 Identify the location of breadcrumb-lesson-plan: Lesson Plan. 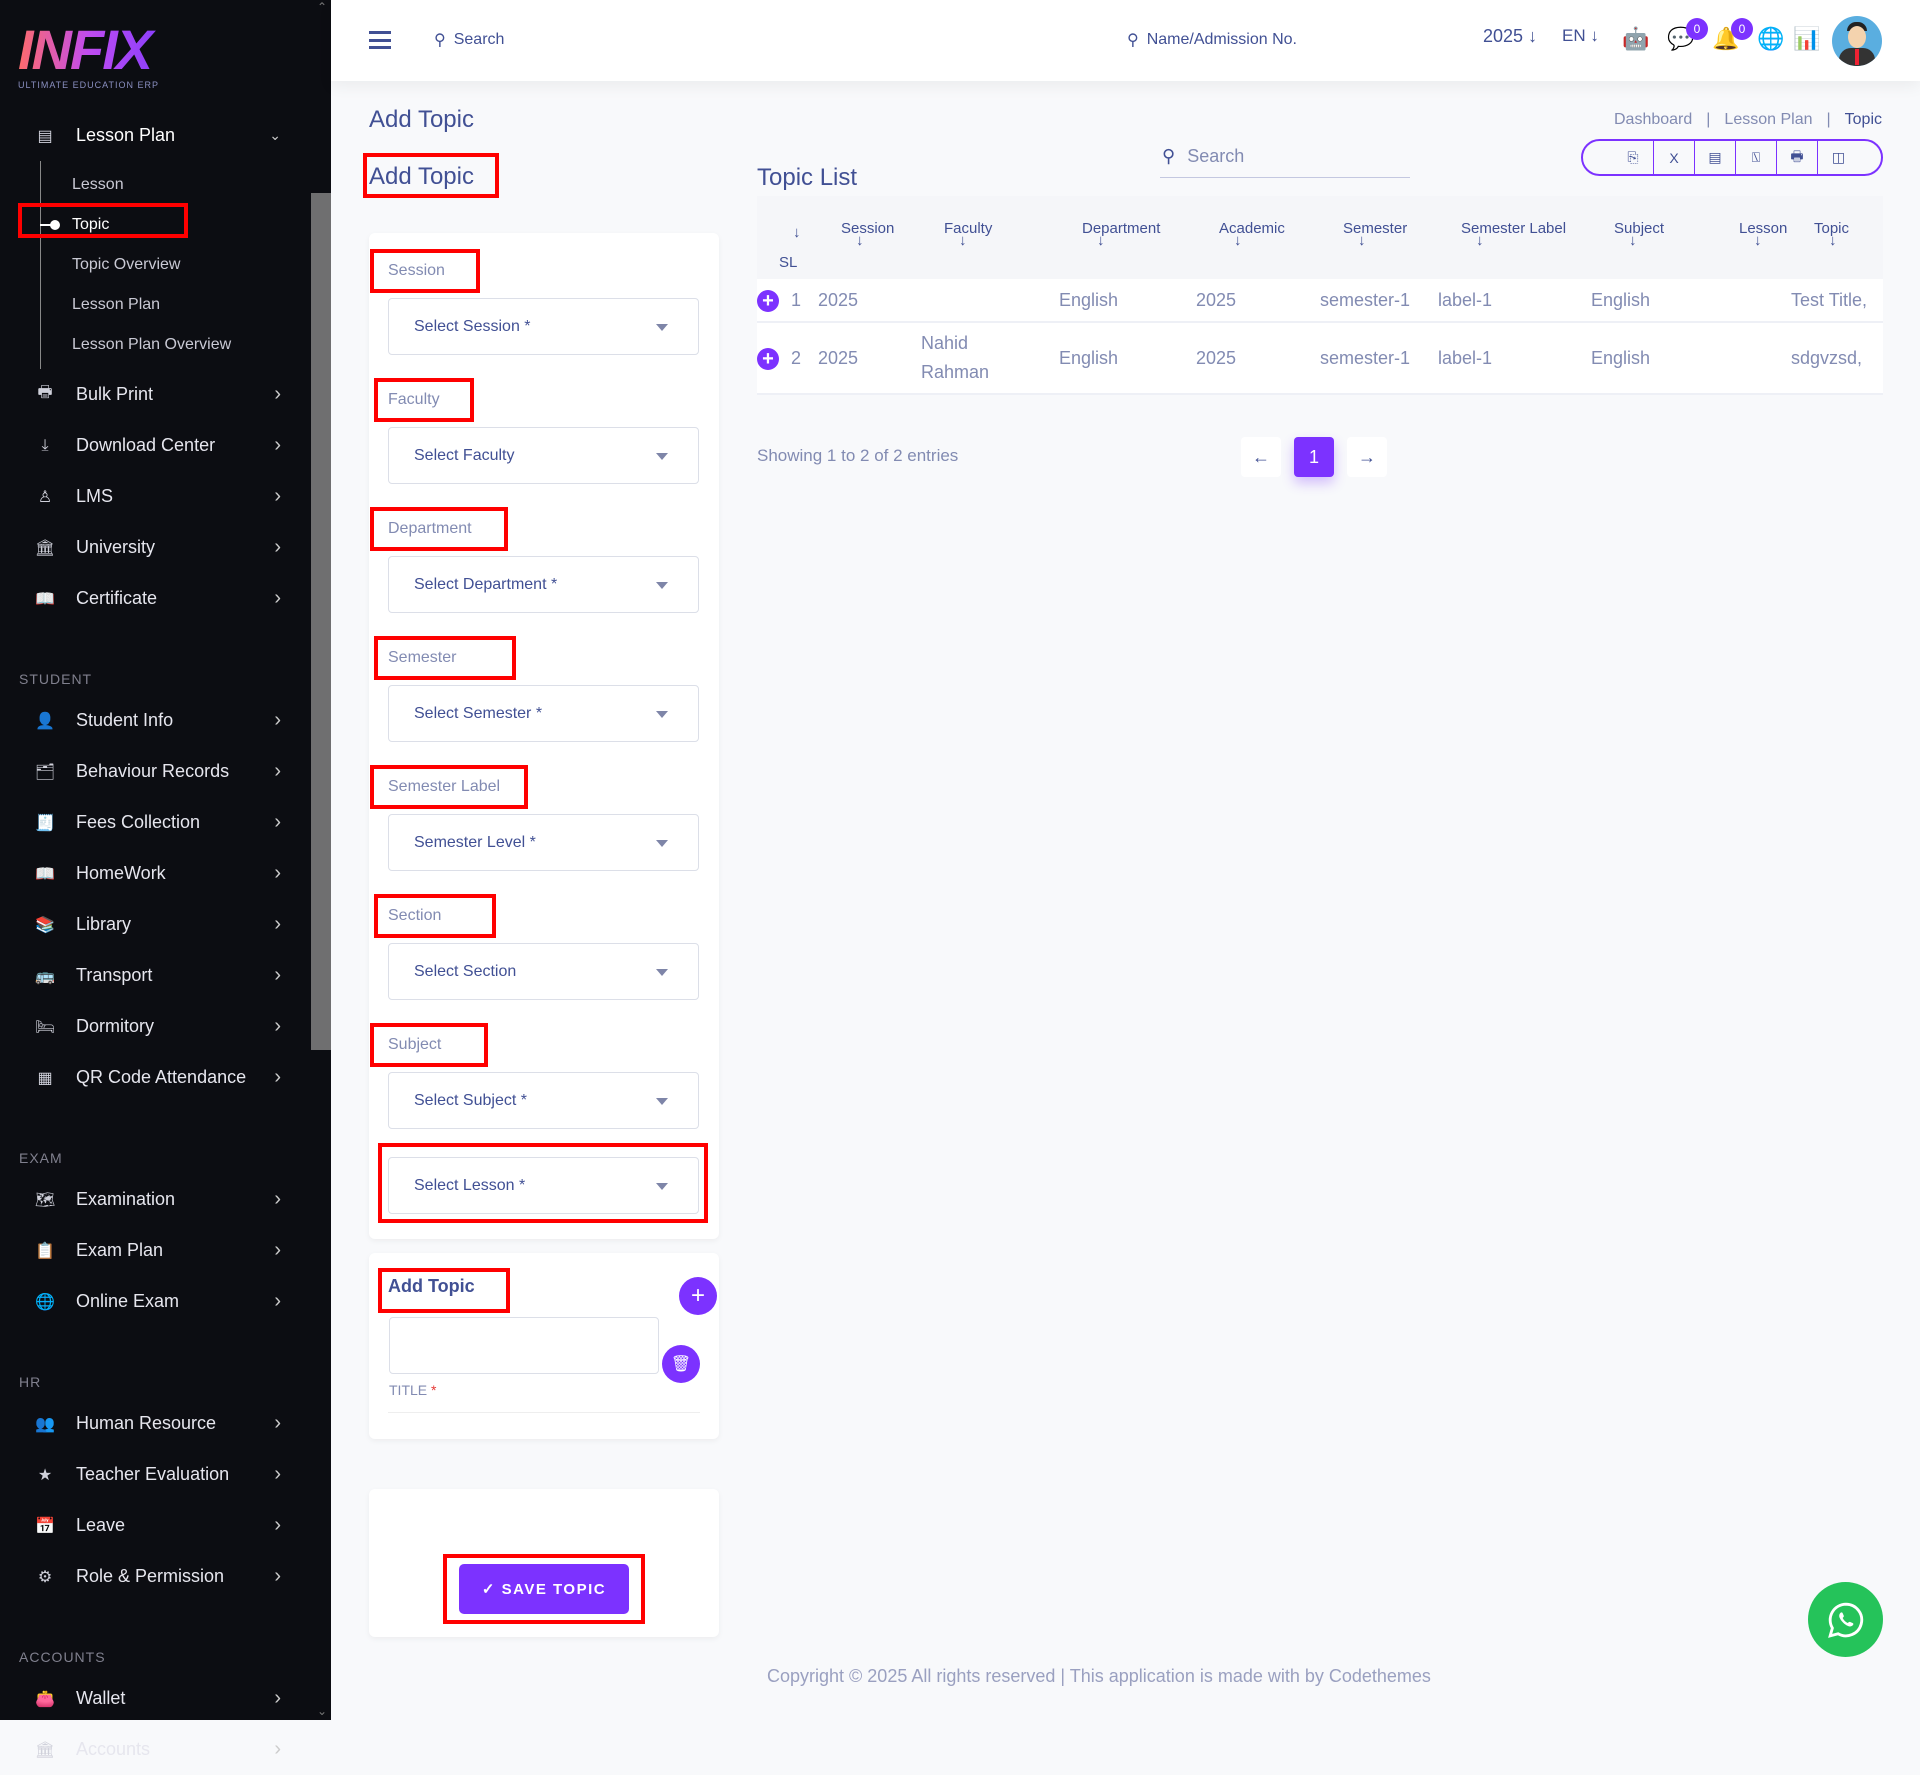
(1768, 119).